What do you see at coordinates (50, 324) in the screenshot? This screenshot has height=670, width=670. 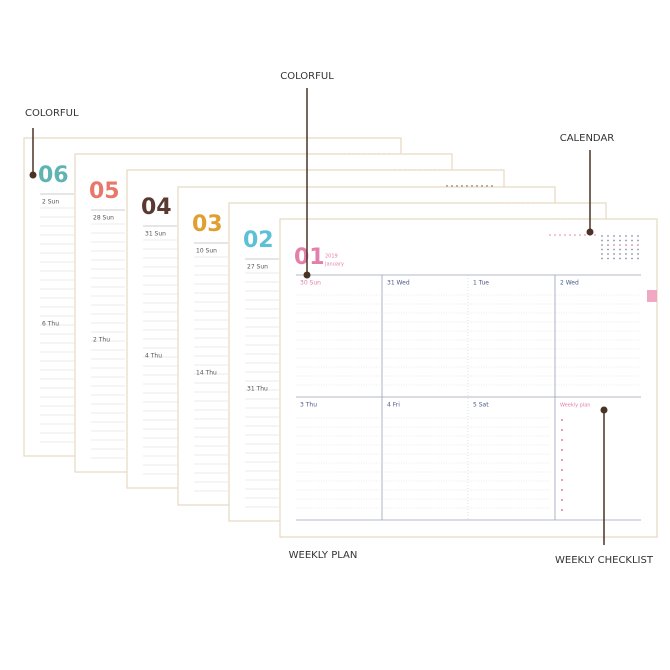 I see `day-label: 6 Thu` at bounding box center [50, 324].